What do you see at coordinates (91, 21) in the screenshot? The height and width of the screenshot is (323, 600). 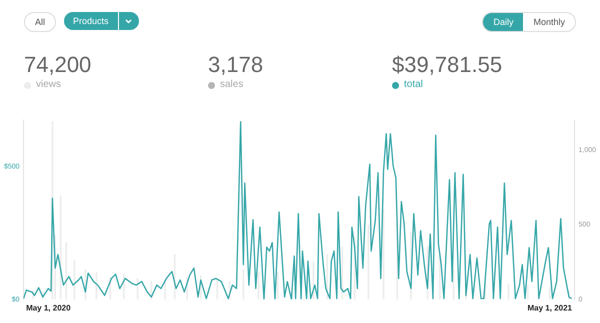 I see `text: Products` at bounding box center [91, 21].